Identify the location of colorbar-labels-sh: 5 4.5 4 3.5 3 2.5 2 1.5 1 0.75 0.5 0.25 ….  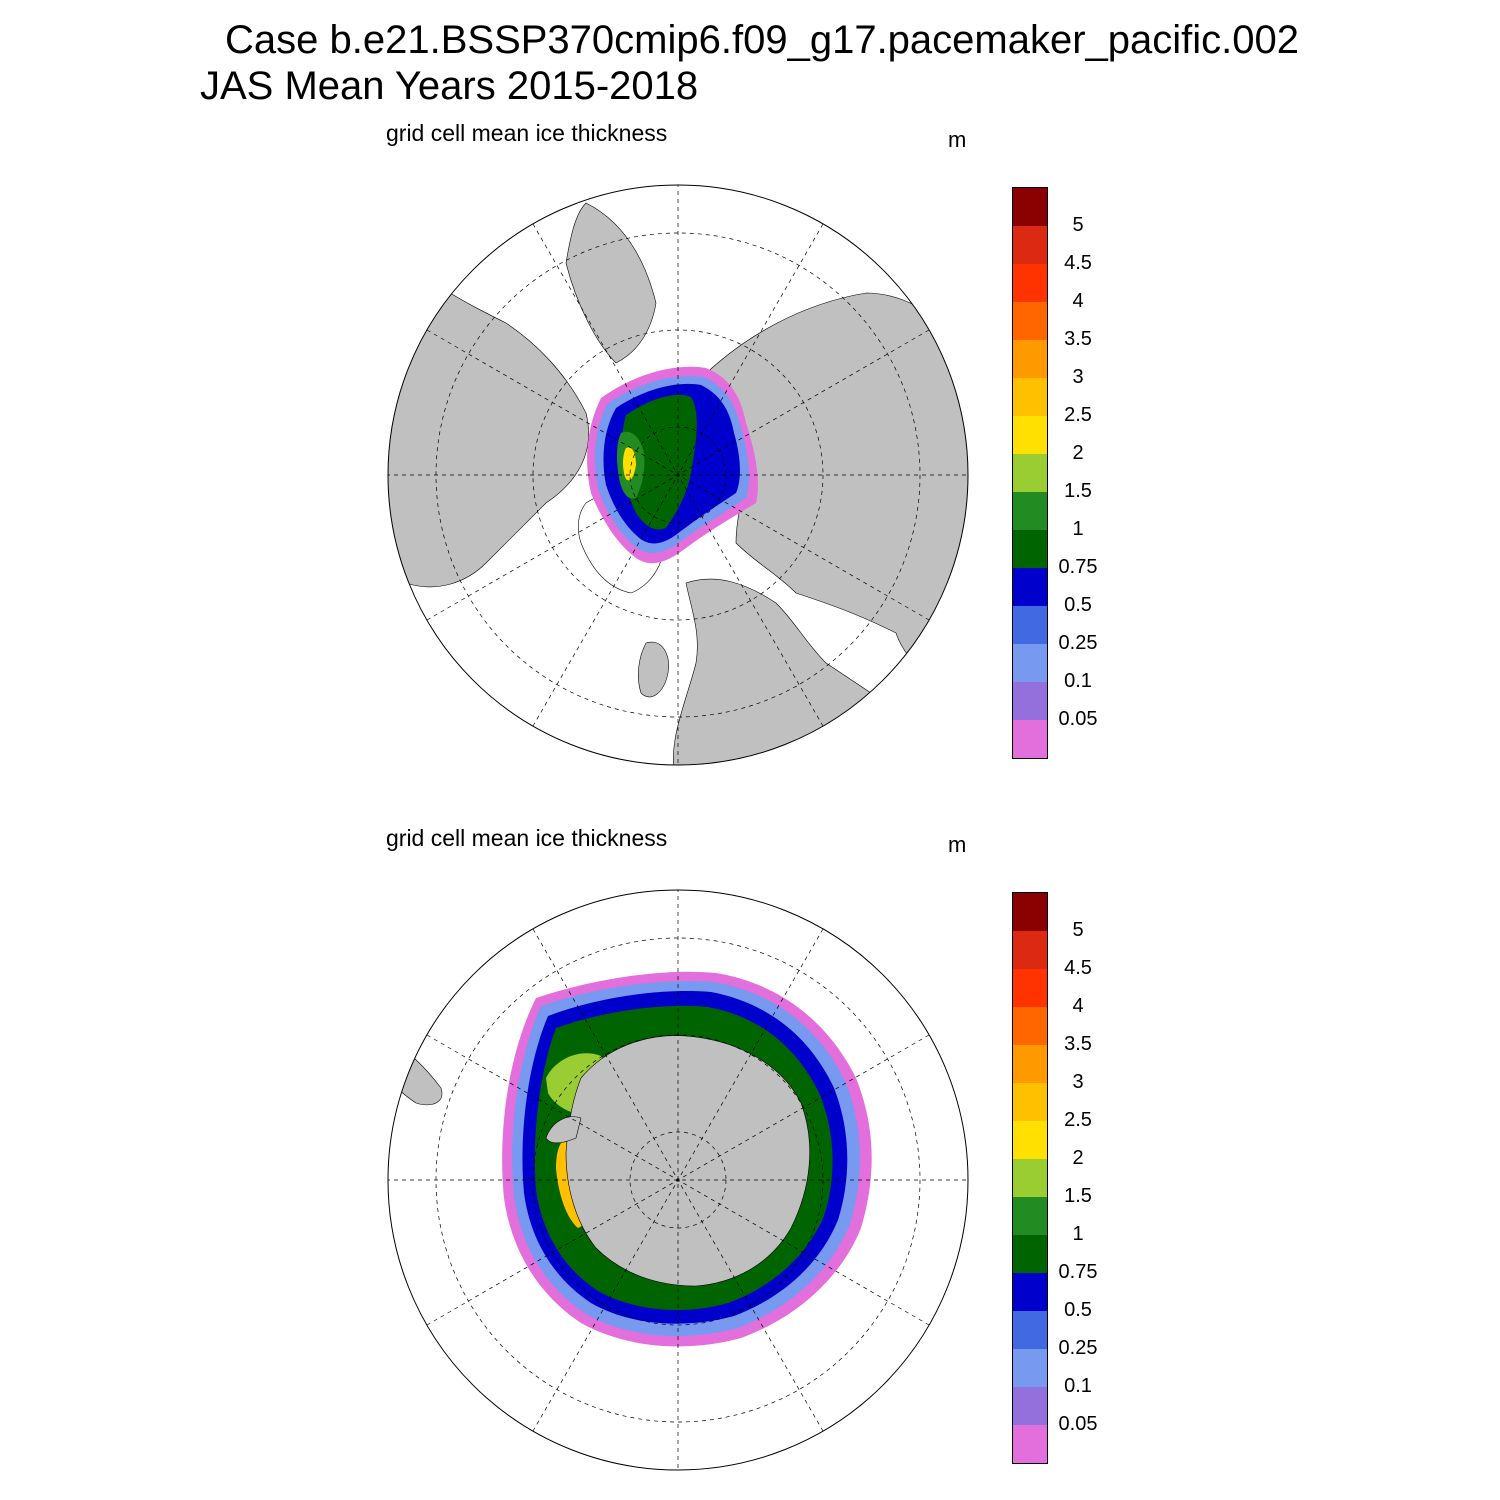
(1083, 1177).